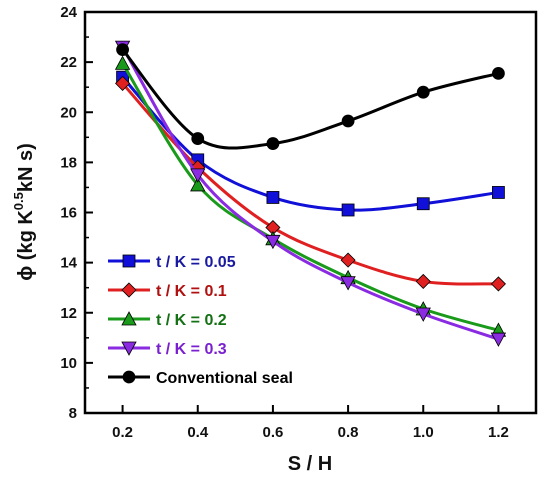 The image size is (550, 478). Describe the element at coordinates (68, 62) in the screenshot. I see `y-tick-label: 22` at that location.